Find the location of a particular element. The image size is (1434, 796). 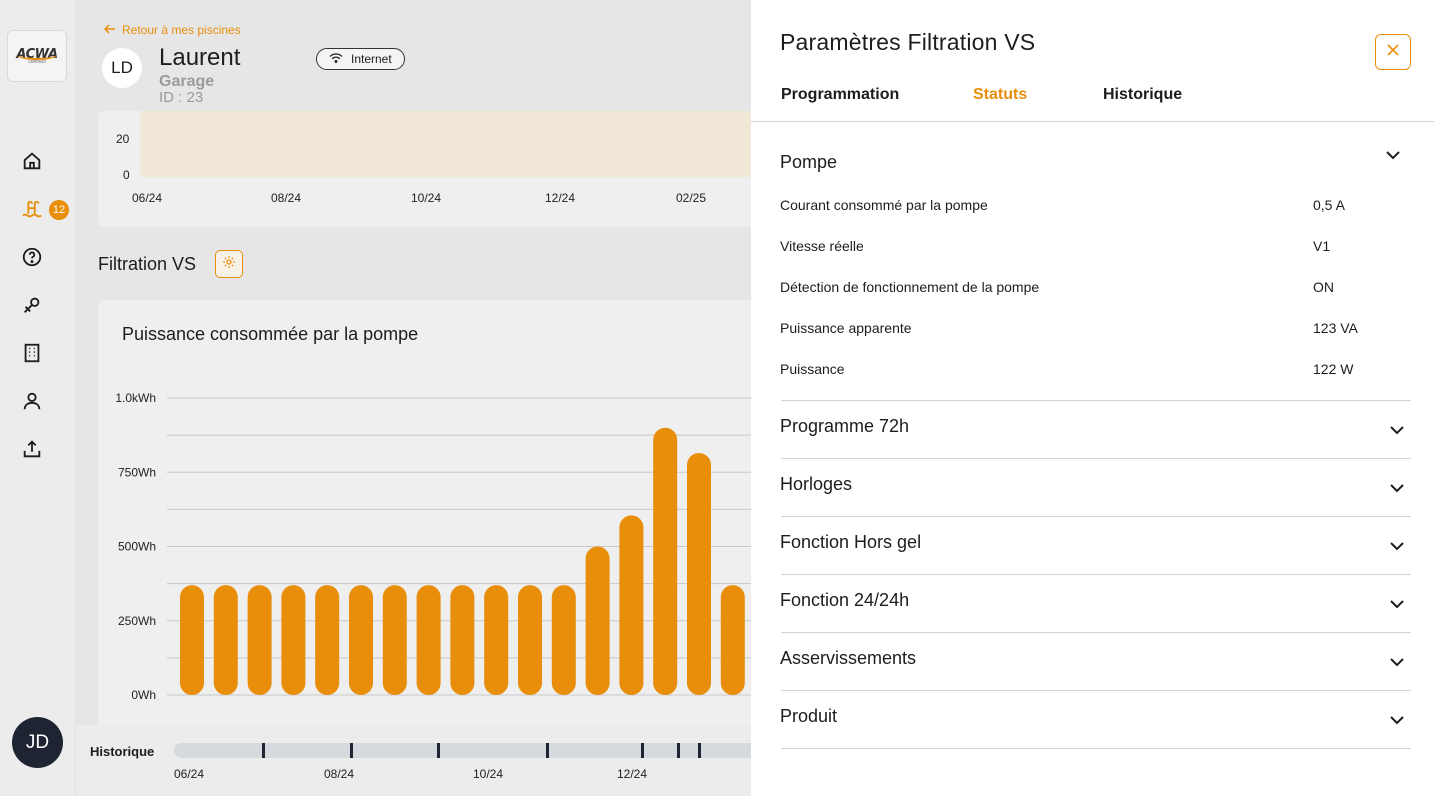

status-label: Puissance apparente is located at coordinates (846, 328).